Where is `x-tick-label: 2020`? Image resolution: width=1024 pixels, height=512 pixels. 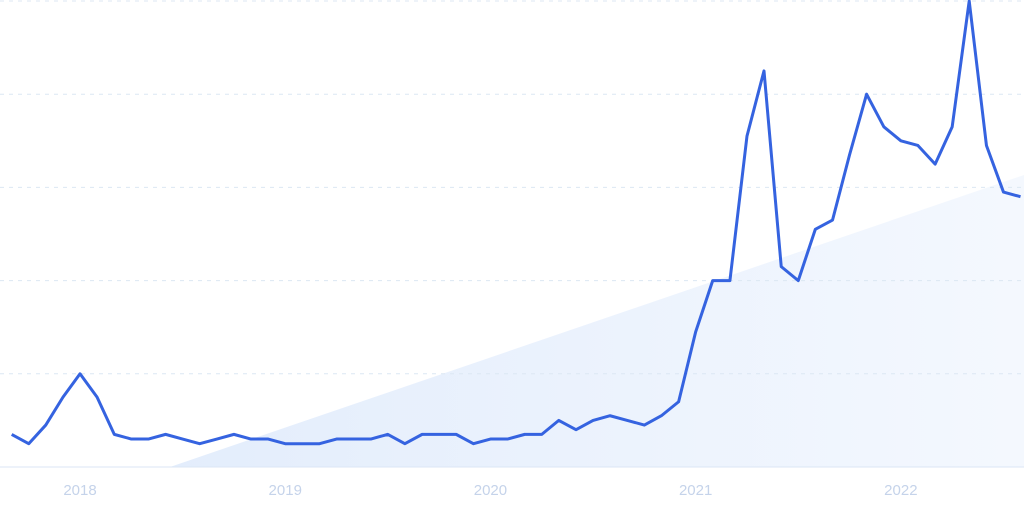 x-tick-label: 2020 is located at coordinates (490, 490).